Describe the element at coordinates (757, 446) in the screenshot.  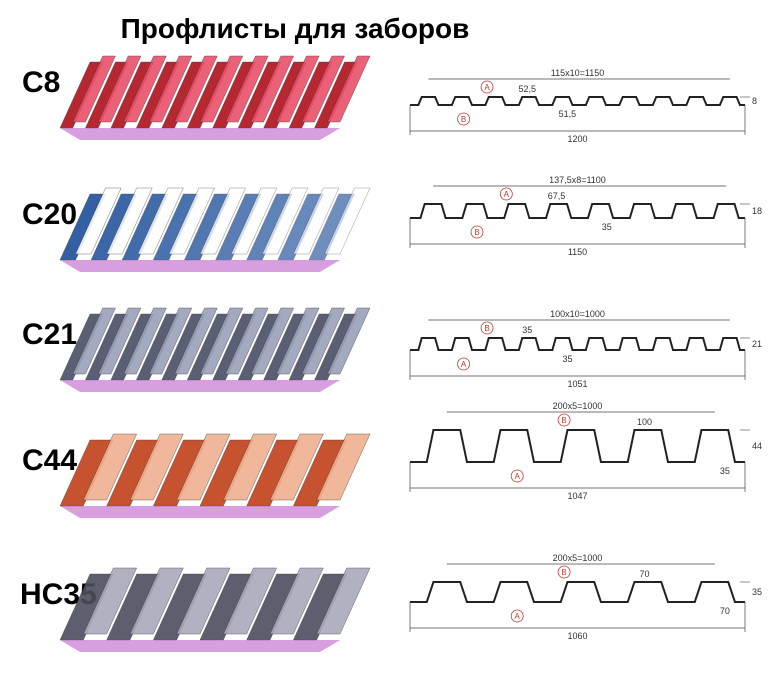
I see `height-dimension: 44` at that location.